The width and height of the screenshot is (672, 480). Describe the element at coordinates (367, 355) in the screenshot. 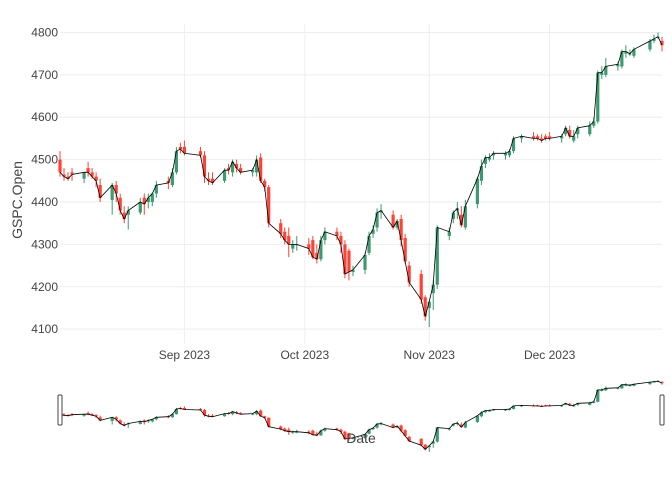

I see `x-axis-ticks: Sep 2023 Oct 2023 Nov 2023 Dec 2023` at that location.